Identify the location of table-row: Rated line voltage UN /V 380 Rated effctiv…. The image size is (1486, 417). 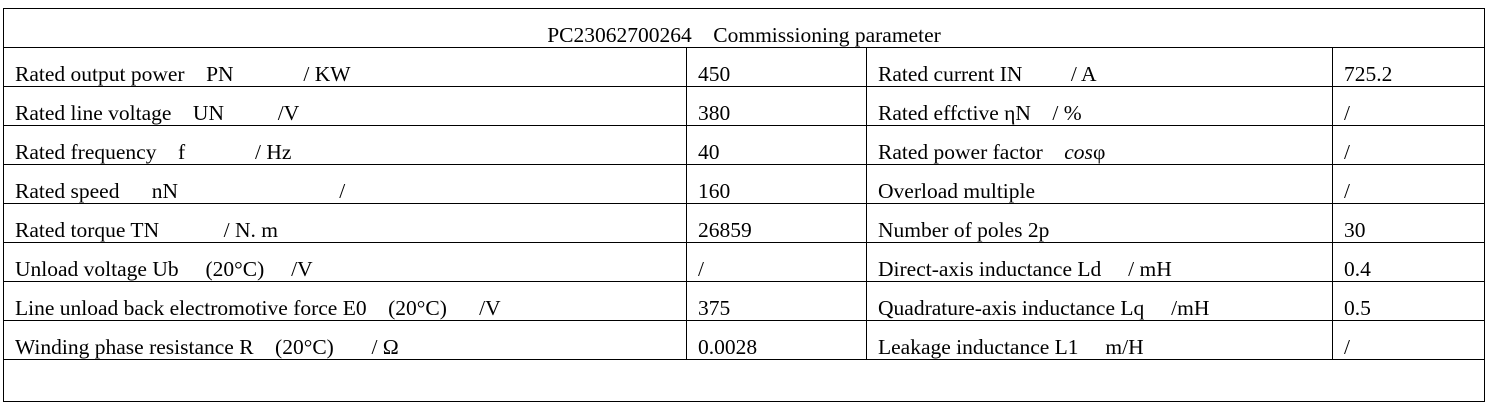
(744, 106).